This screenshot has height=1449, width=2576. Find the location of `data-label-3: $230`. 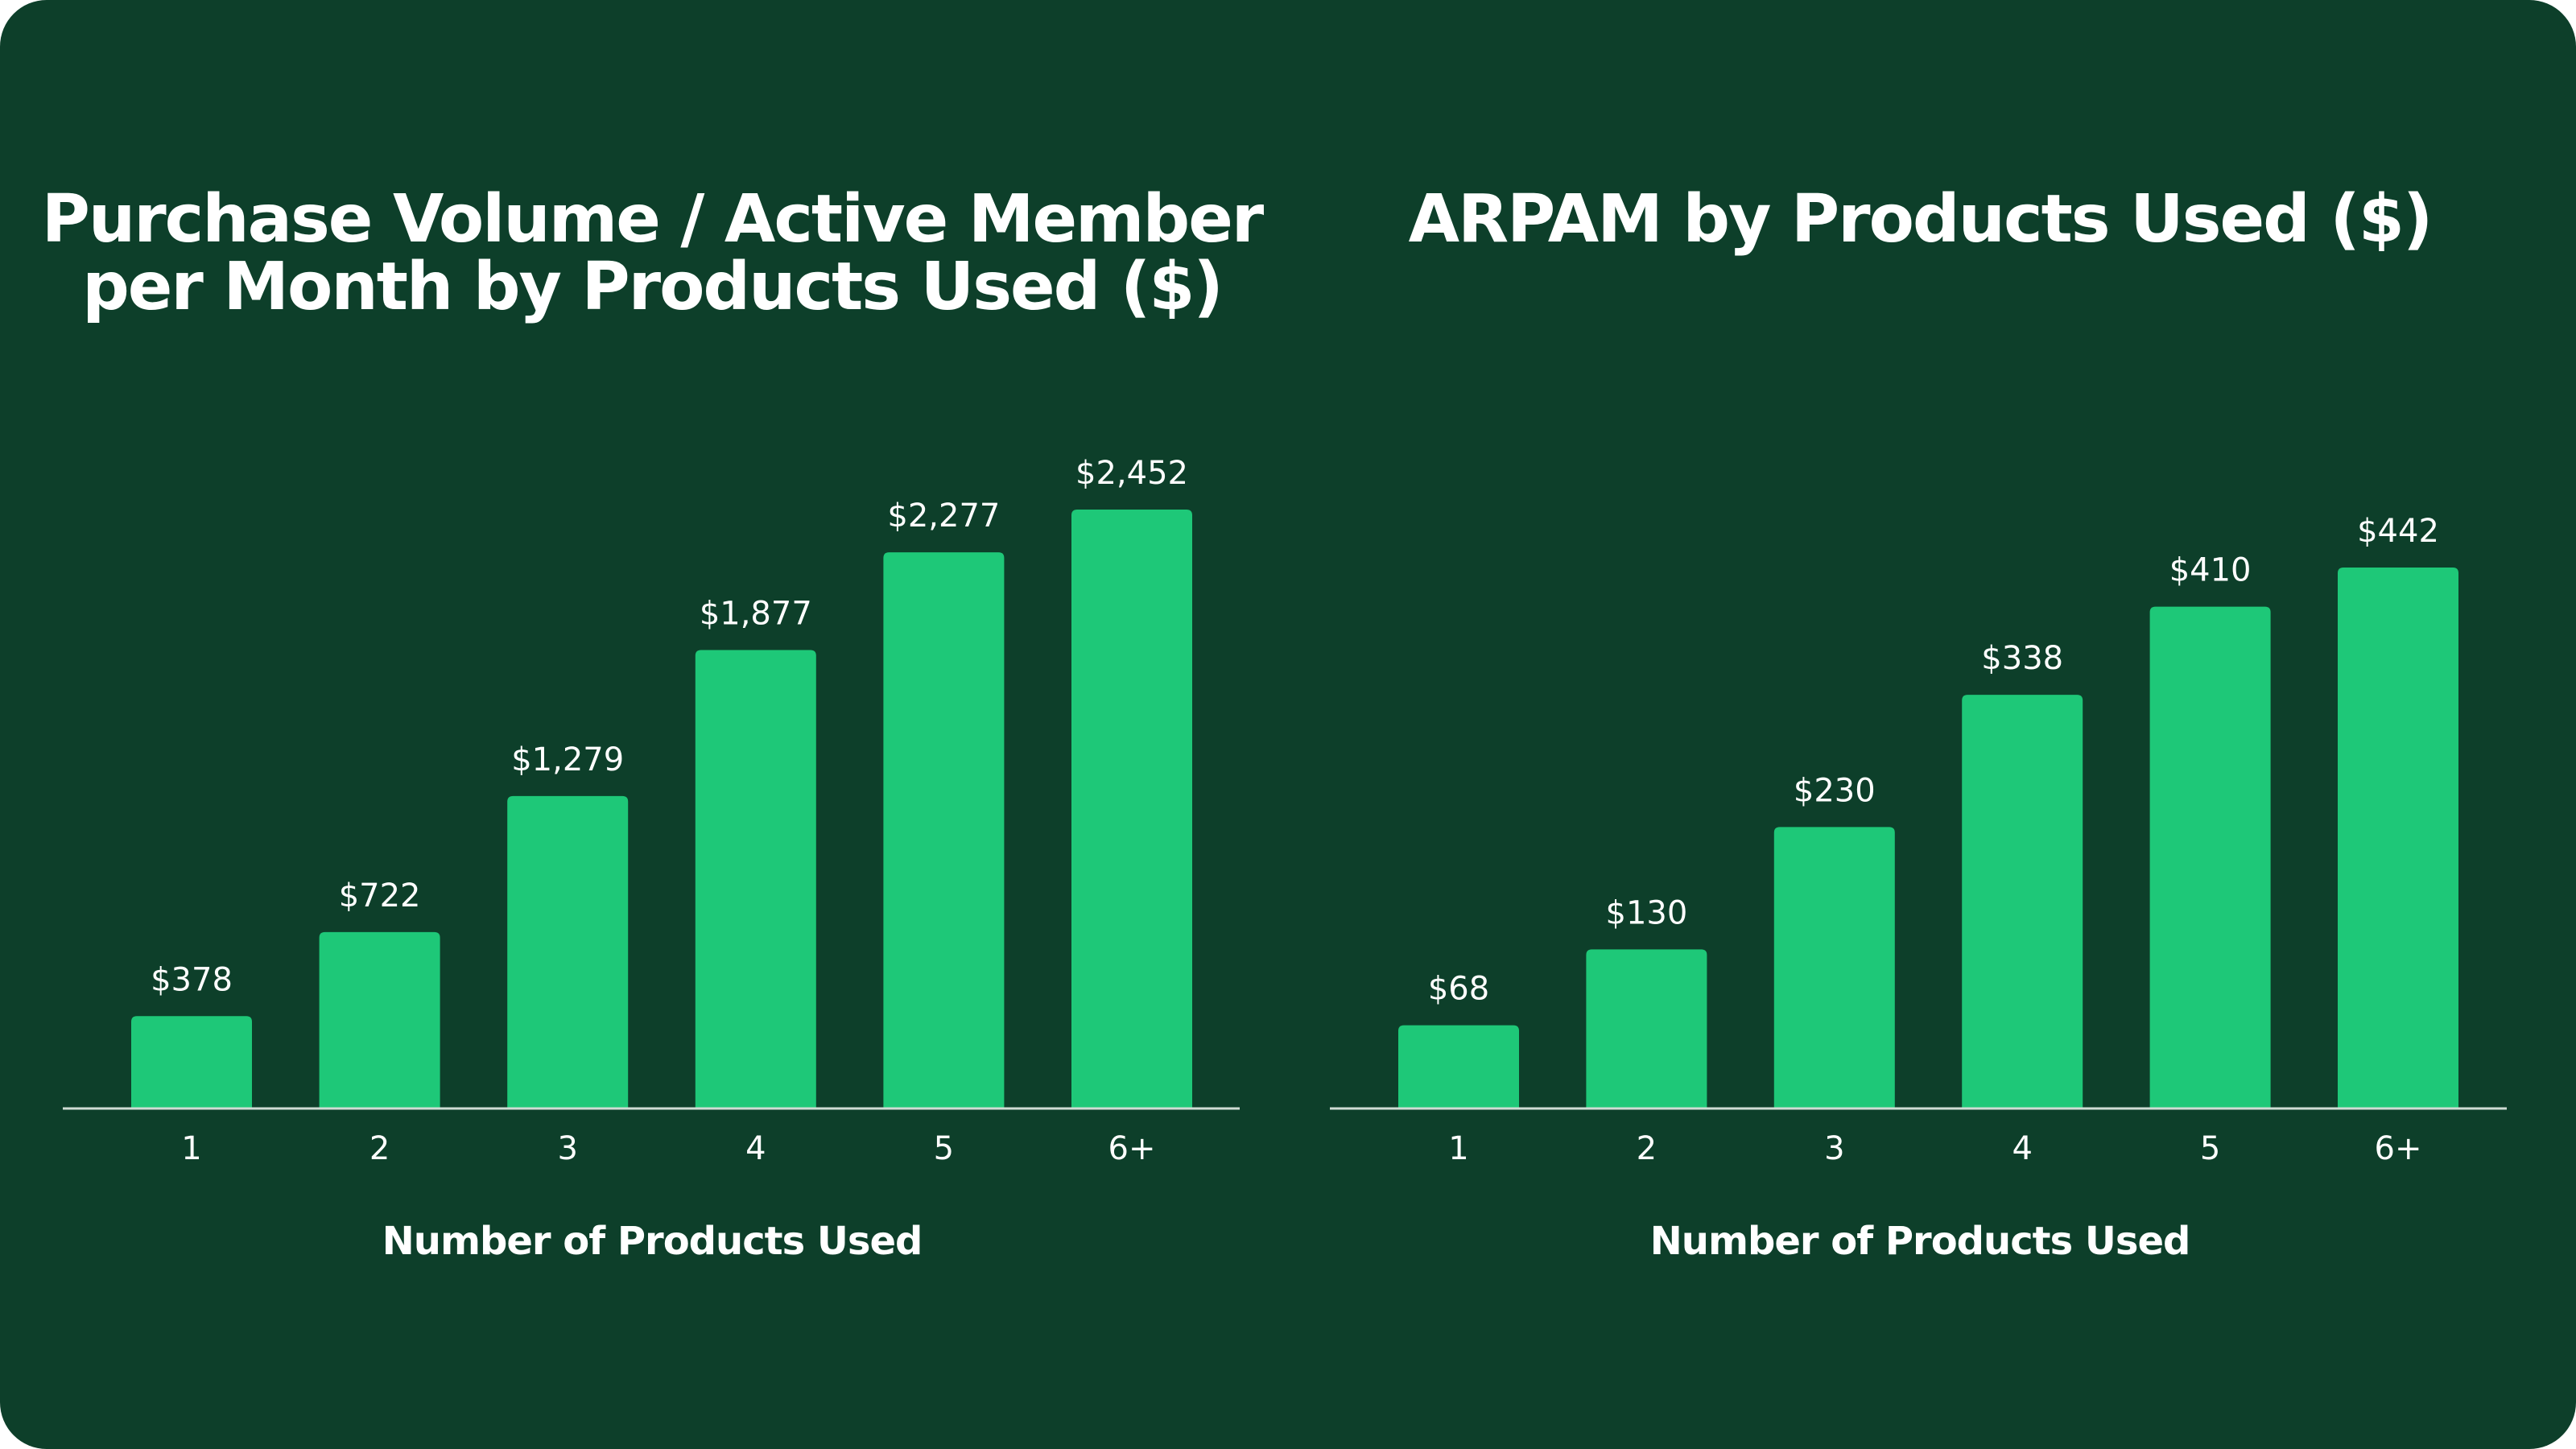

data-label-3: $230 is located at coordinates (1835, 790).